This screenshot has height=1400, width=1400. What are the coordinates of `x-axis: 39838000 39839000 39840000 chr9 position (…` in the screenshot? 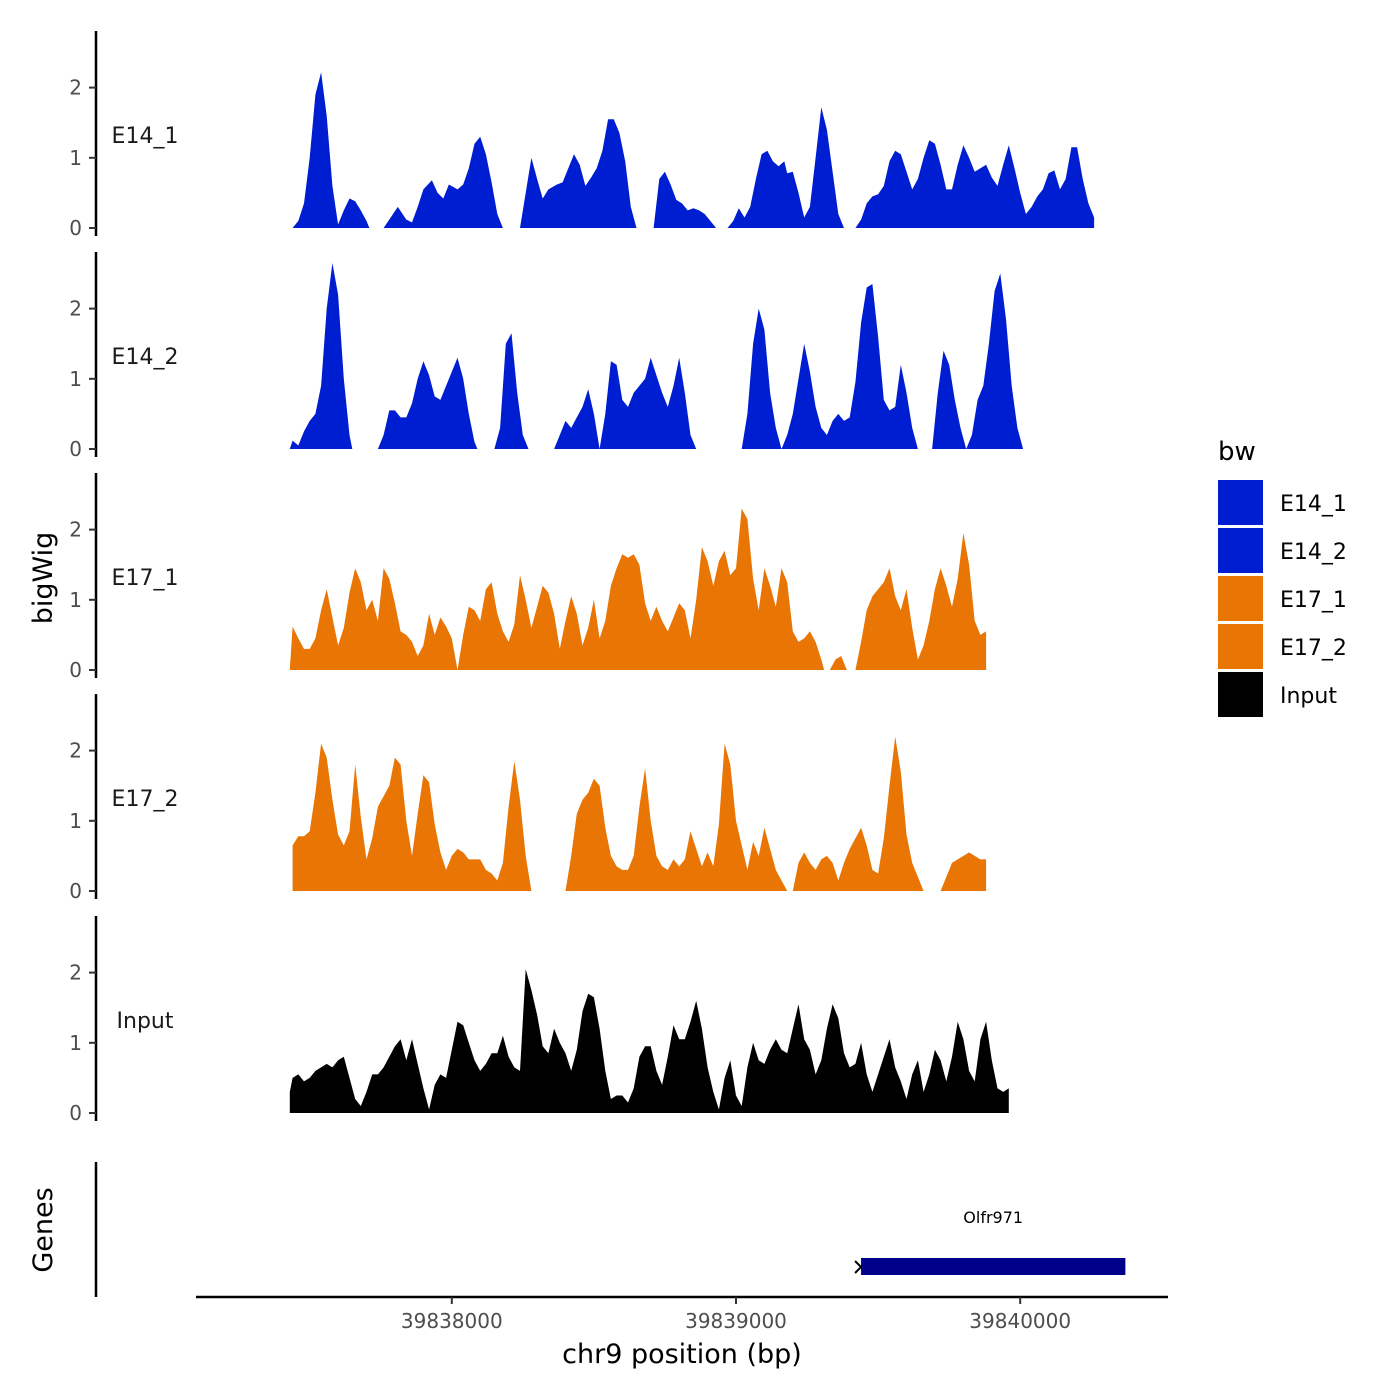 It's located at (682, 1332).